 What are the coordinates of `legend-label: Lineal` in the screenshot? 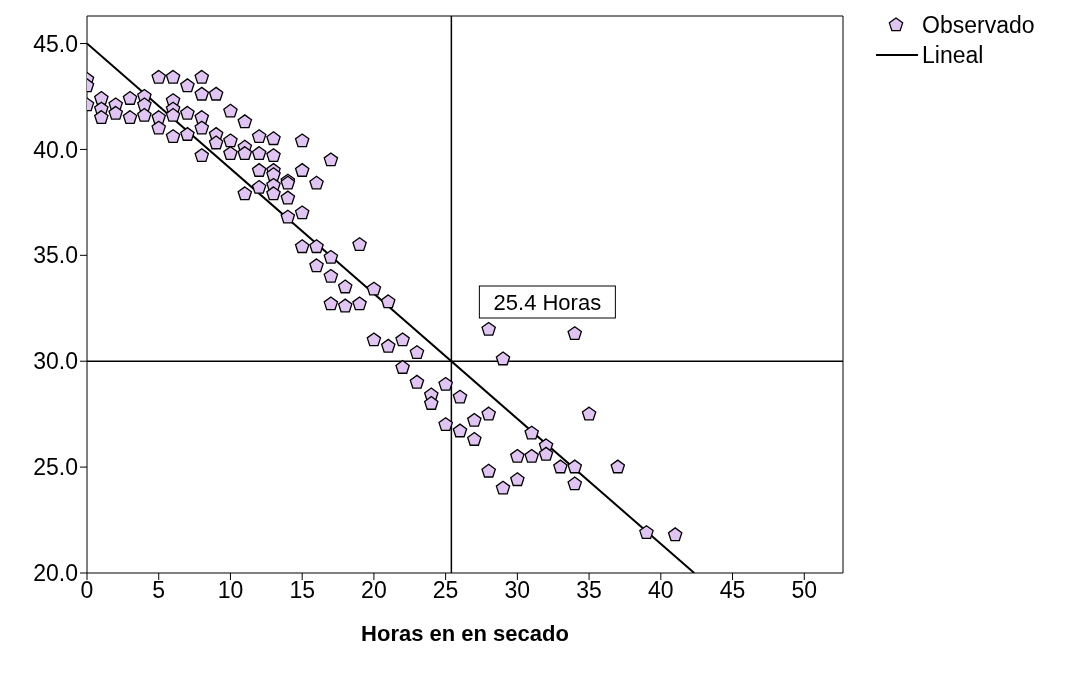 It's located at (953, 55).